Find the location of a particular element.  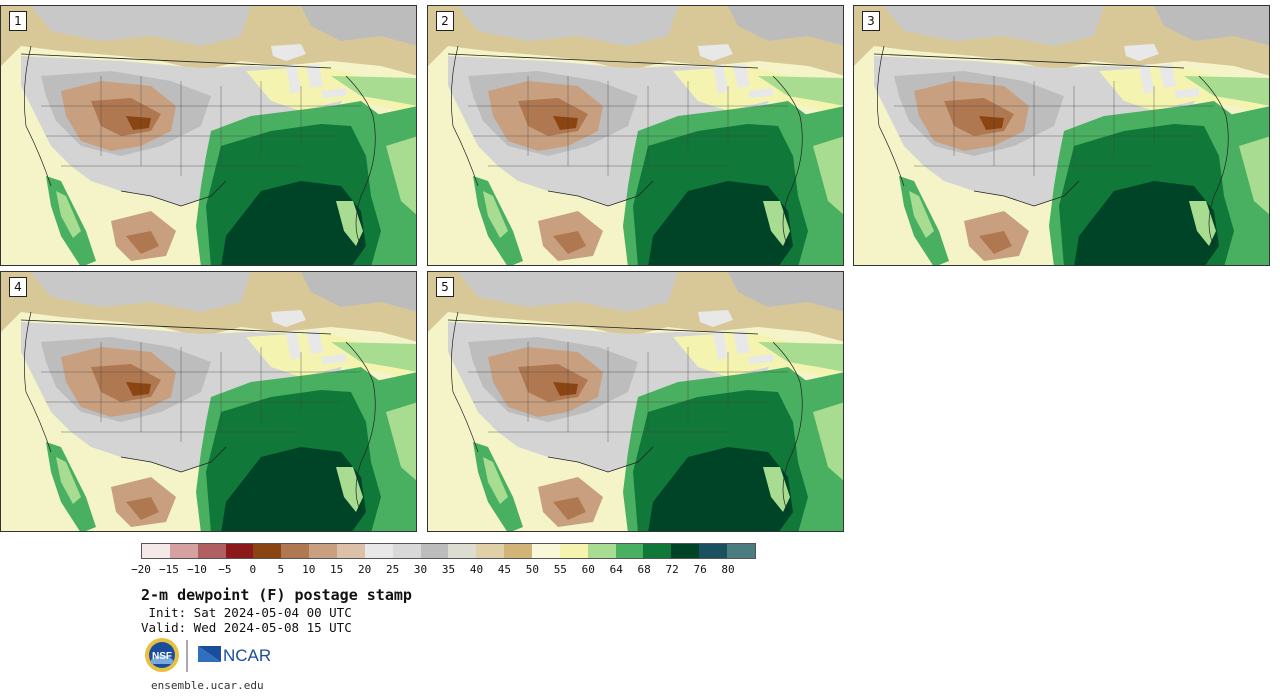

map-panel-3: 3 is located at coordinates (1061, 135).